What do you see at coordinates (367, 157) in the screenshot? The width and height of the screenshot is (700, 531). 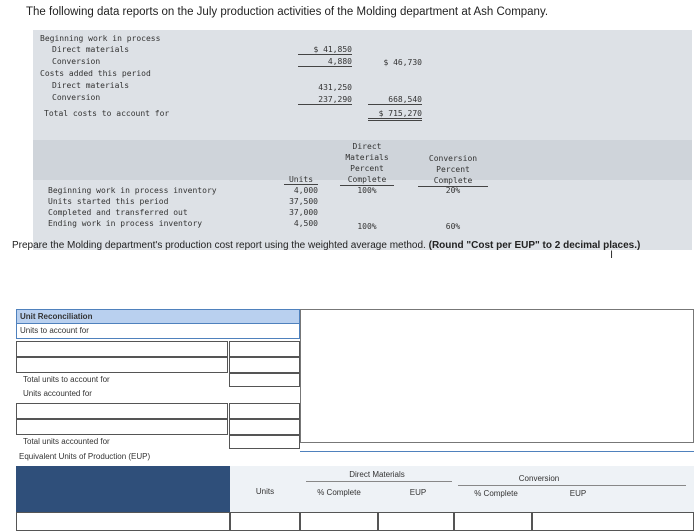 I see `dm-header-line-2: Materials` at bounding box center [367, 157].